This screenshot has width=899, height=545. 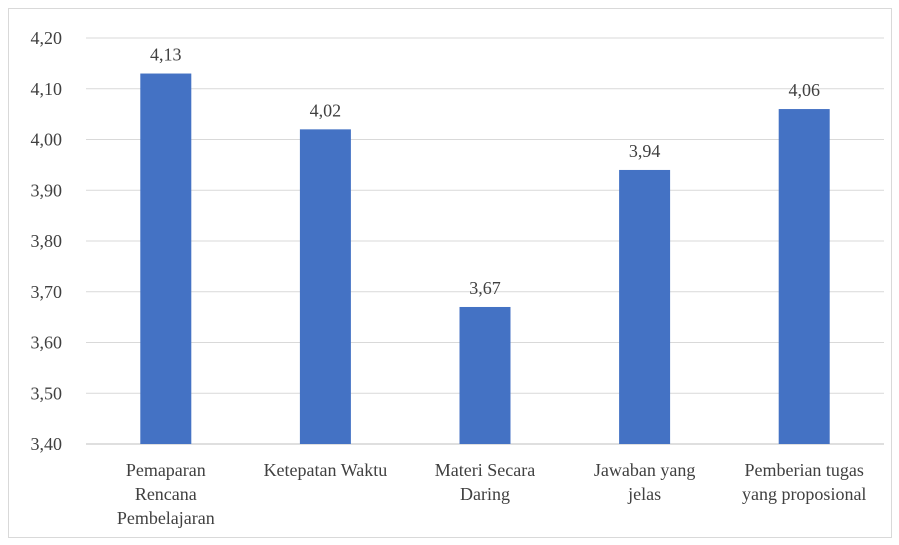 What do you see at coordinates (804, 90) in the screenshot?
I see `data-label: 4,06` at bounding box center [804, 90].